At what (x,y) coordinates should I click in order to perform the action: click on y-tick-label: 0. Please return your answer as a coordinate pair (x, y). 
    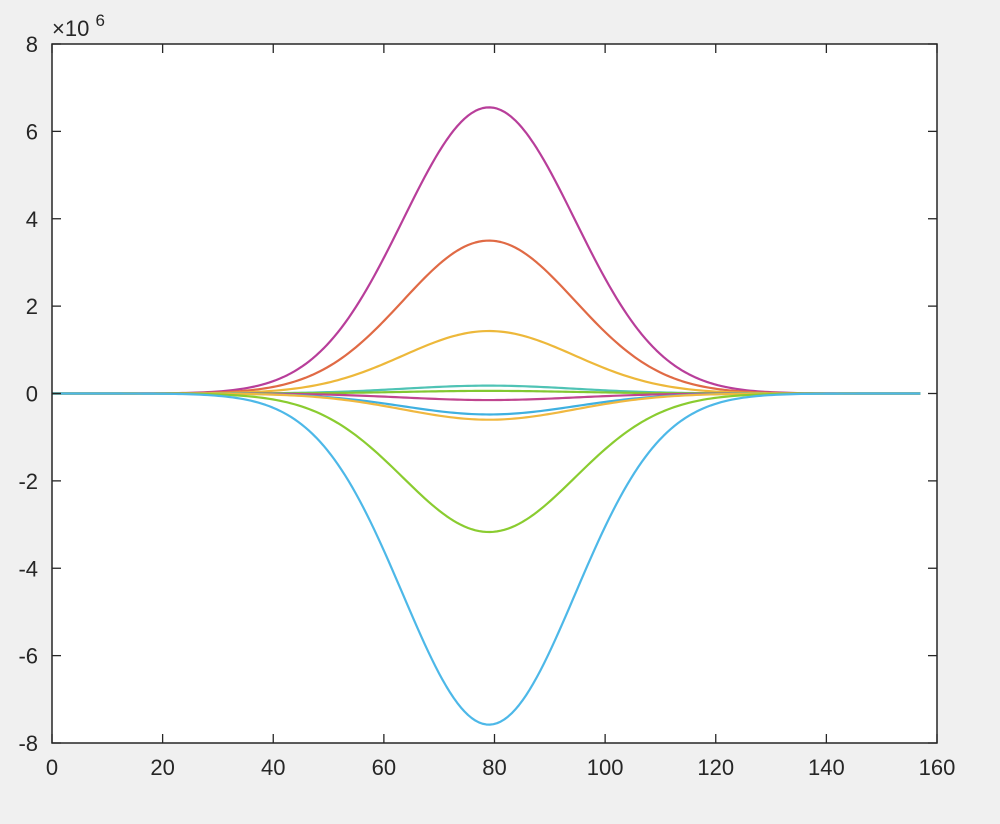
    Looking at the image, I should click on (32, 394).